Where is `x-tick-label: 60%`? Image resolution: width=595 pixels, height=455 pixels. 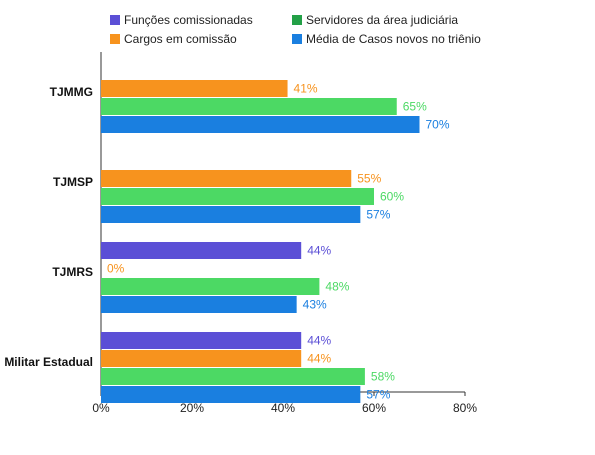 x-tick-label: 60% is located at coordinates (374, 408).